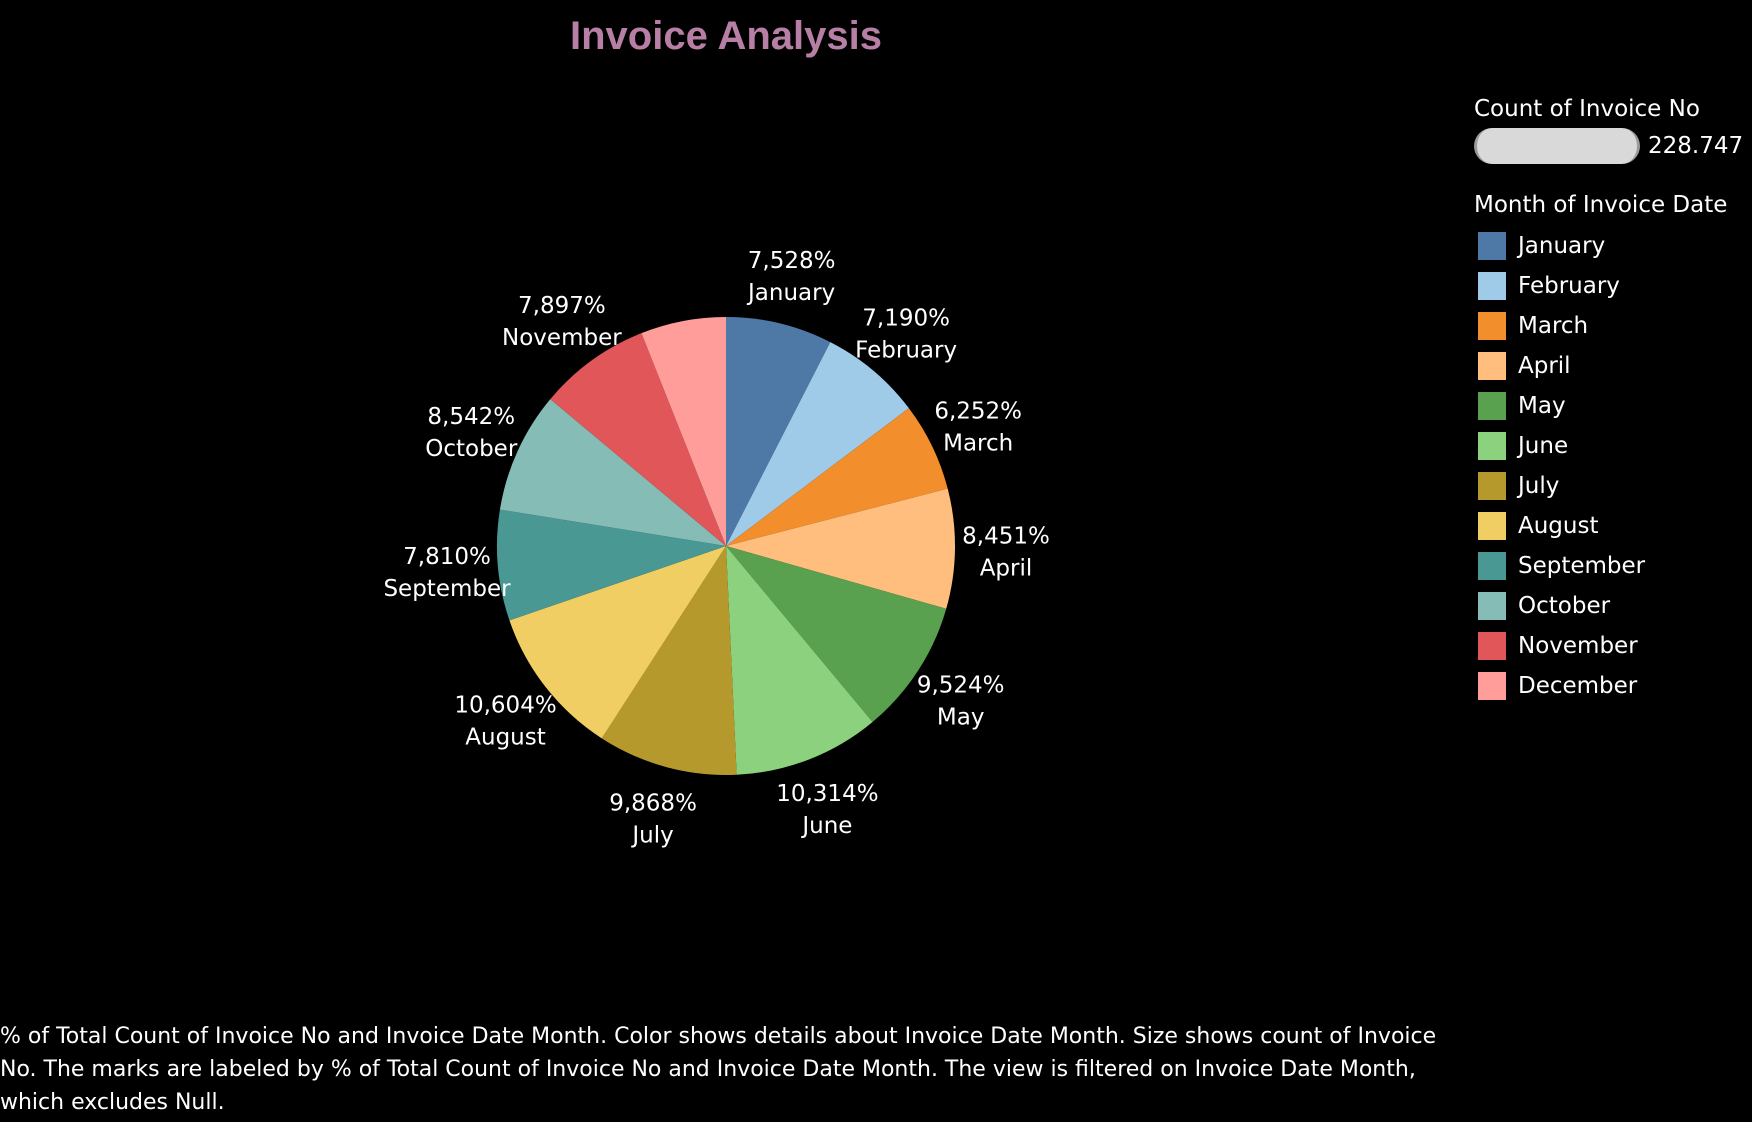 The width and height of the screenshot is (1752, 1122). I want to click on legend-label-january: January, so click(1562, 246).